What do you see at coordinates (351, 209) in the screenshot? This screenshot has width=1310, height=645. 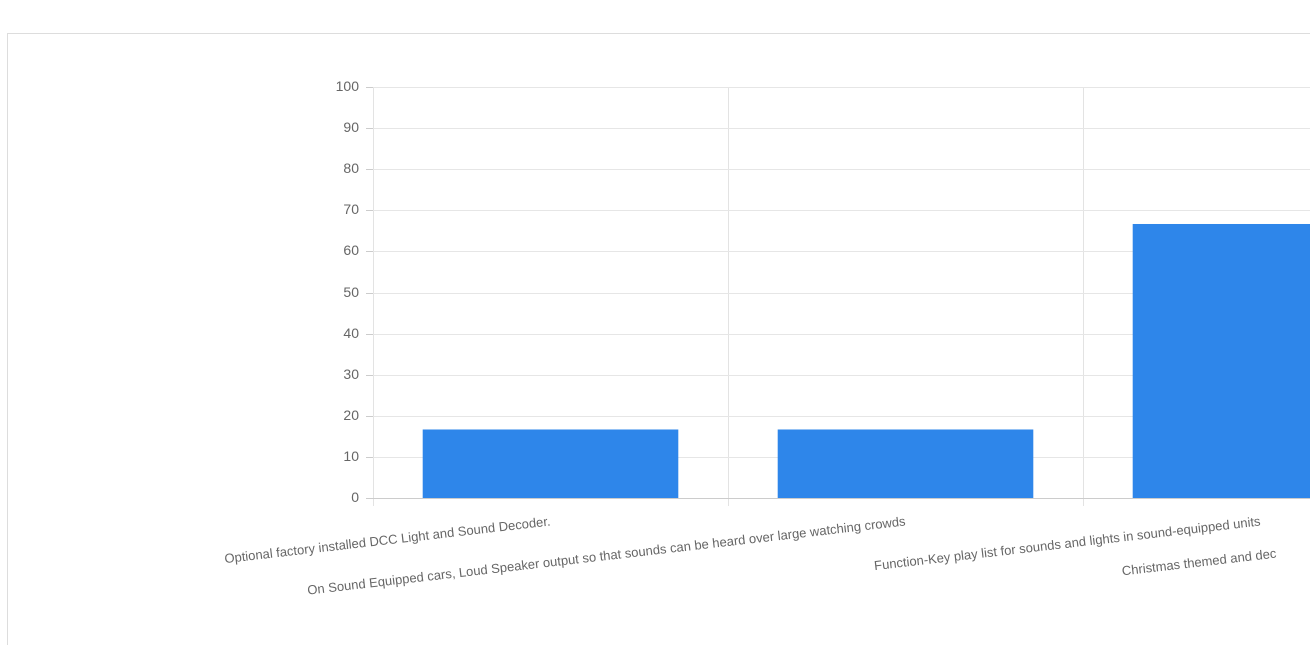 I see `y-tick-label: 70` at bounding box center [351, 209].